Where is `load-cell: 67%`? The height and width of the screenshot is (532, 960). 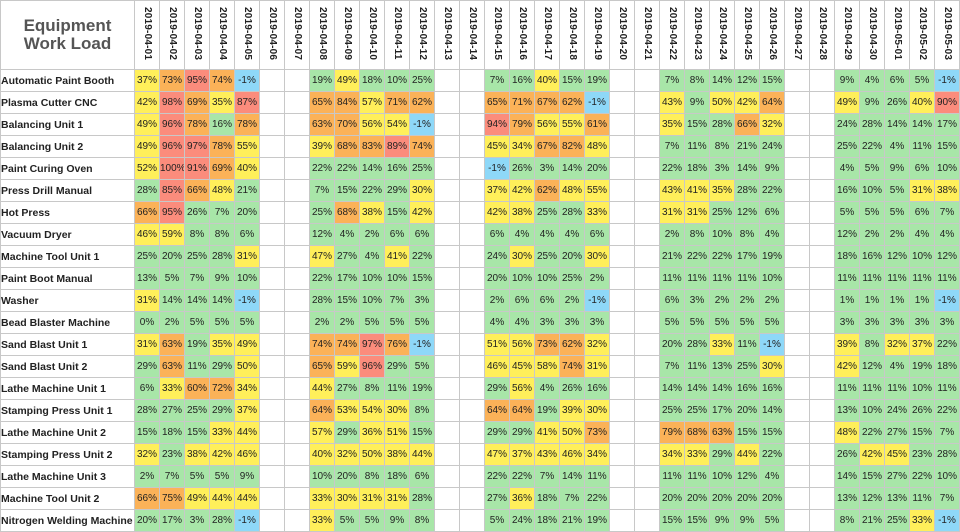
load-cell: 67% is located at coordinates (547, 146).